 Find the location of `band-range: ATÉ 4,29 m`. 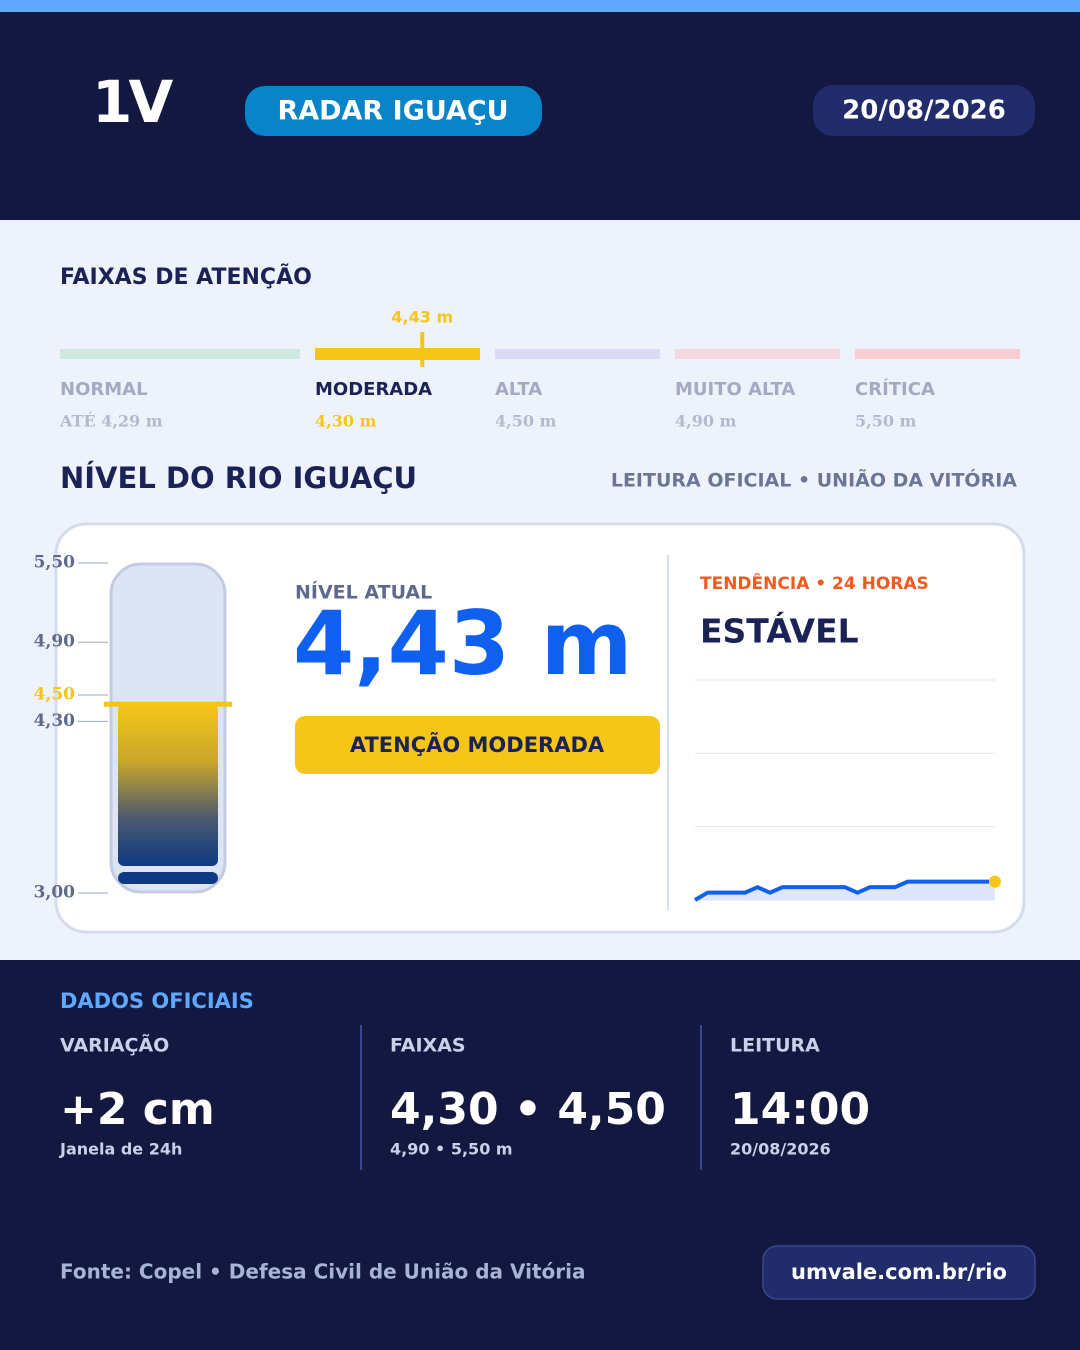

band-range: ATÉ 4,29 m is located at coordinates (111, 421).